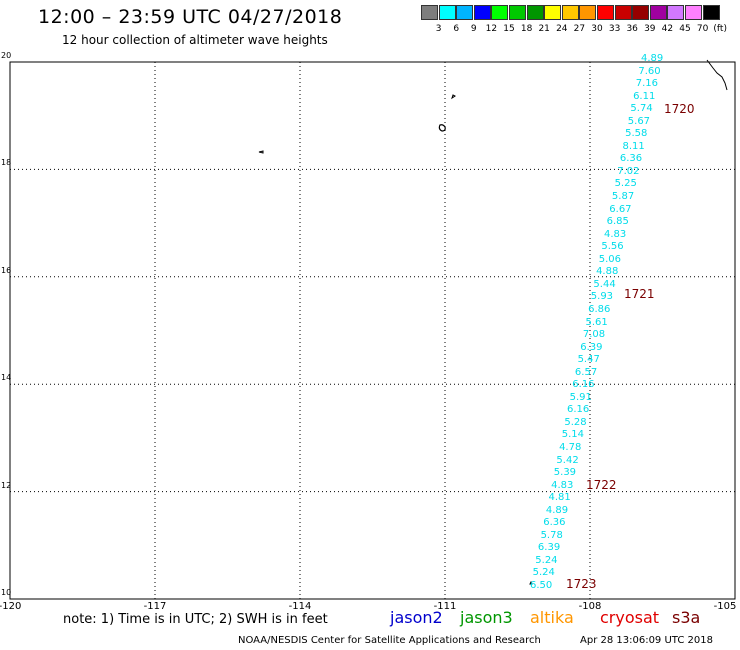  I want to click on wave-height-value: 5.78, so click(551, 535).